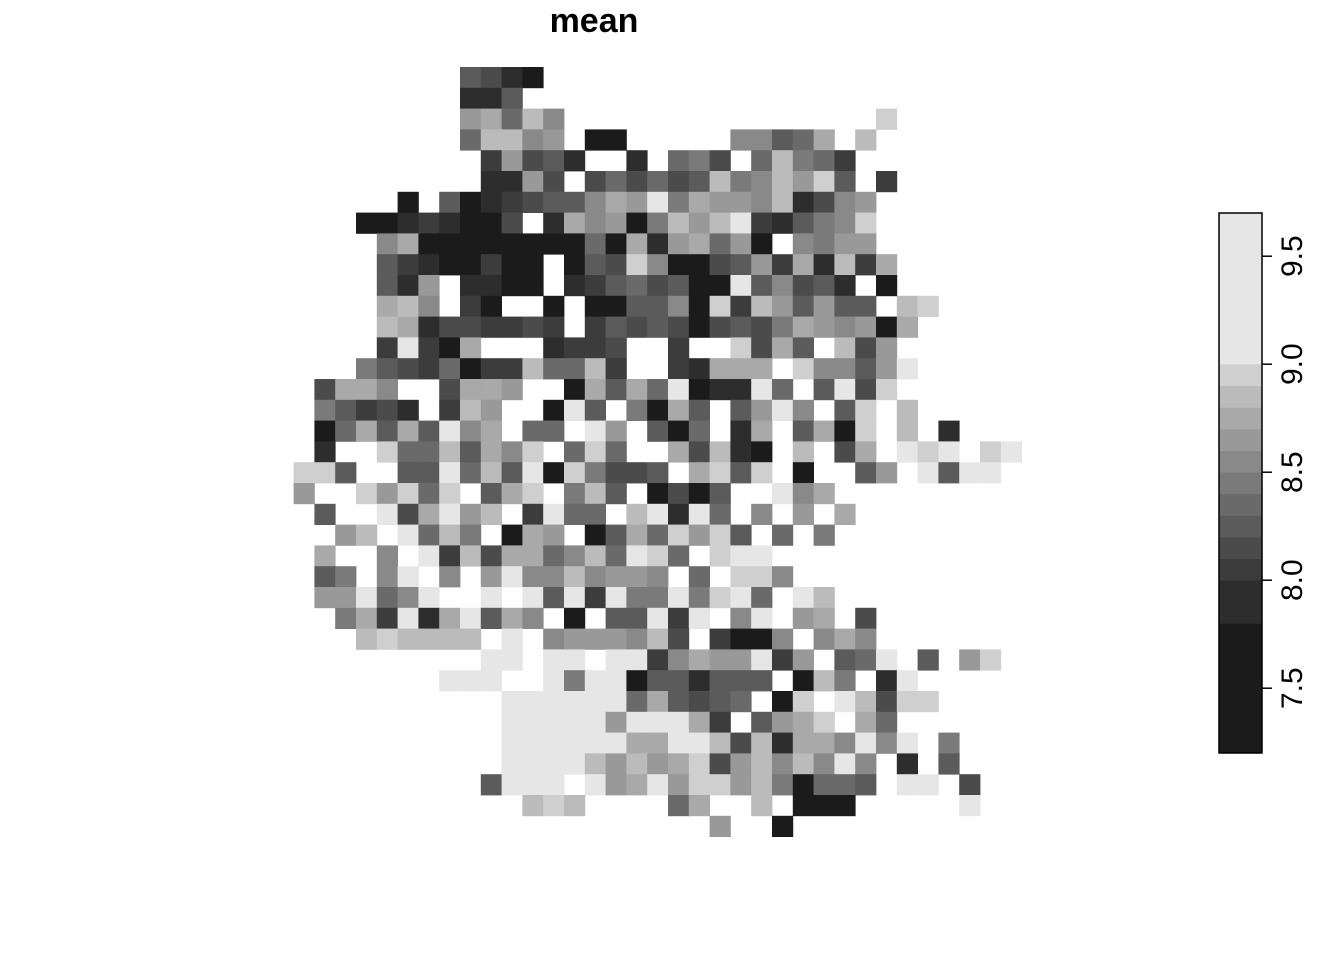 Image resolution: width=1344 pixels, height=960 pixels. I want to click on legend-swatch, so click(1240, 526).